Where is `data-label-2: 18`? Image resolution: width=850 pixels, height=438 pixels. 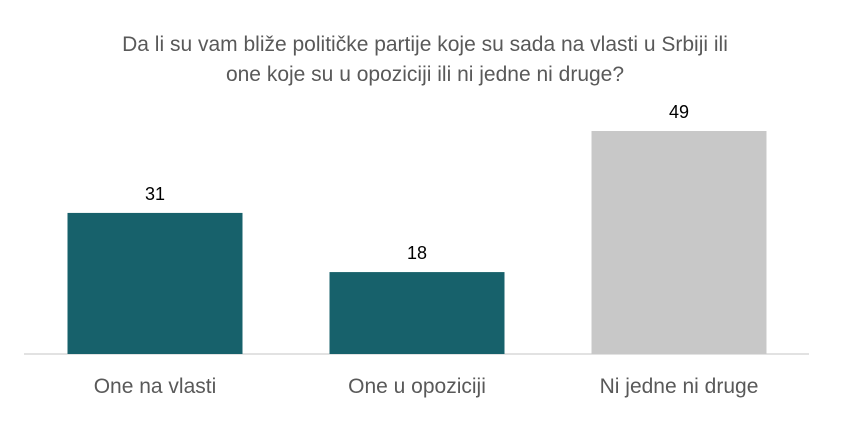 data-label-2: 18 is located at coordinates (417, 253).